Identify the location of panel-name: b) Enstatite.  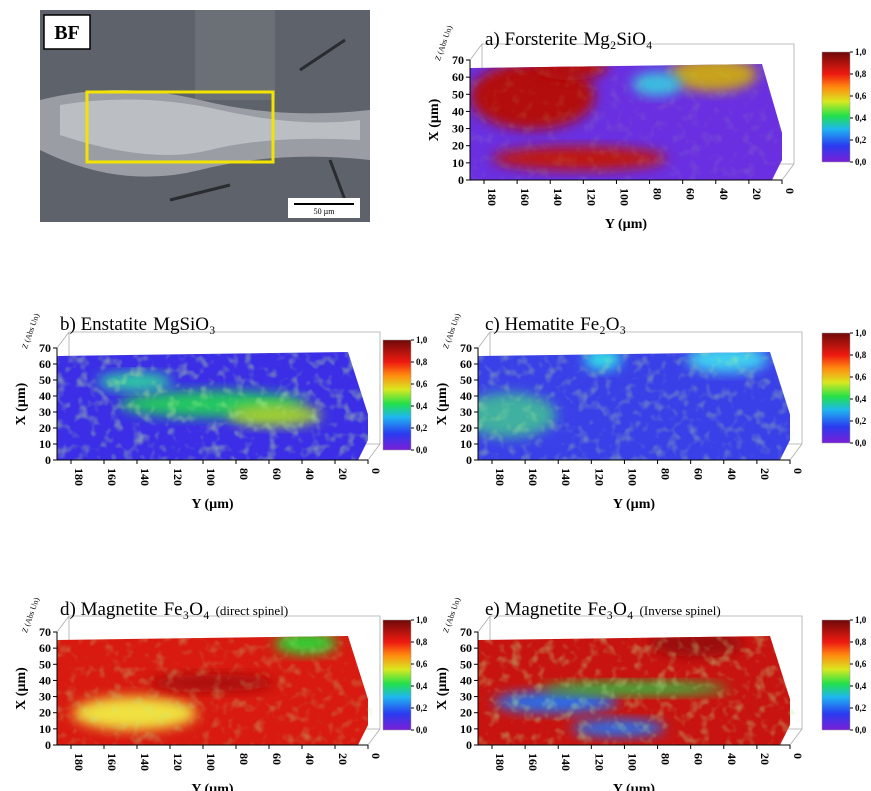
(103, 324).